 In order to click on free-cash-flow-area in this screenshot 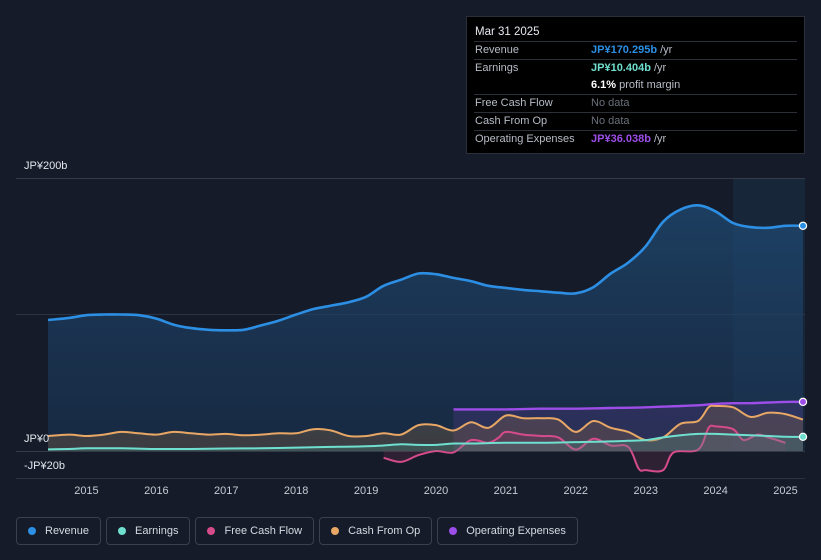, I will do `click(584, 448)`.